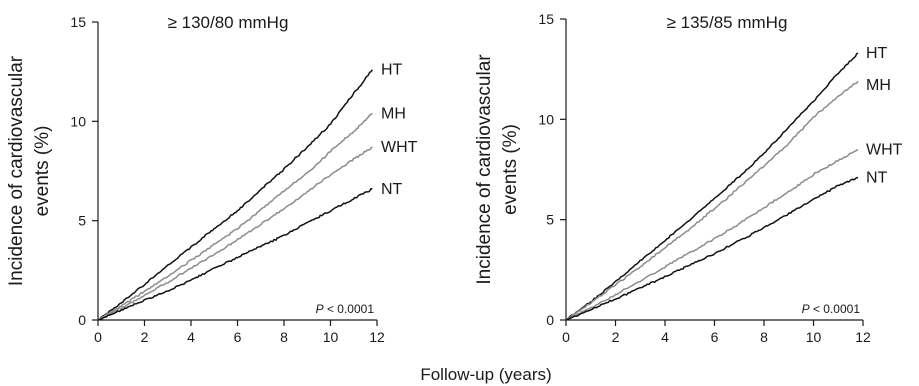 This screenshot has height=386, width=919. What do you see at coordinates (485, 374) in the screenshot?
I see `x-axis-label: Follow-up (years)` at bounding box center [485, 374].